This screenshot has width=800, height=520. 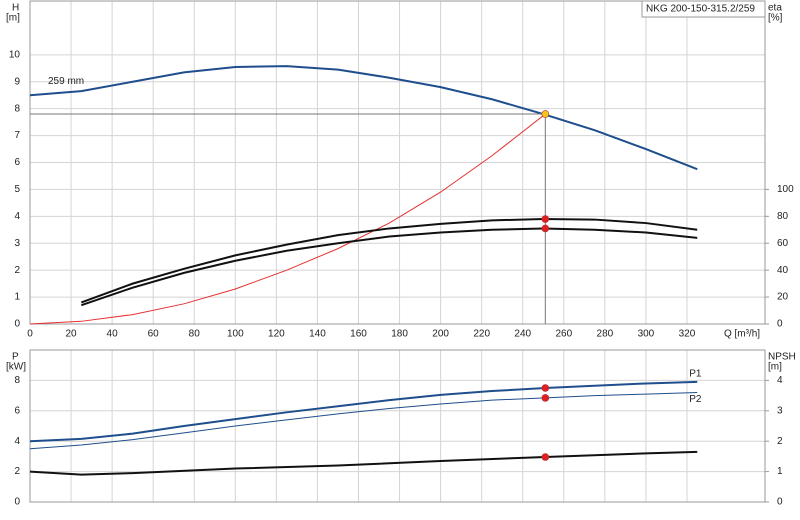 I want to click on x-tick-label: 280, so click(x=605, y=334).